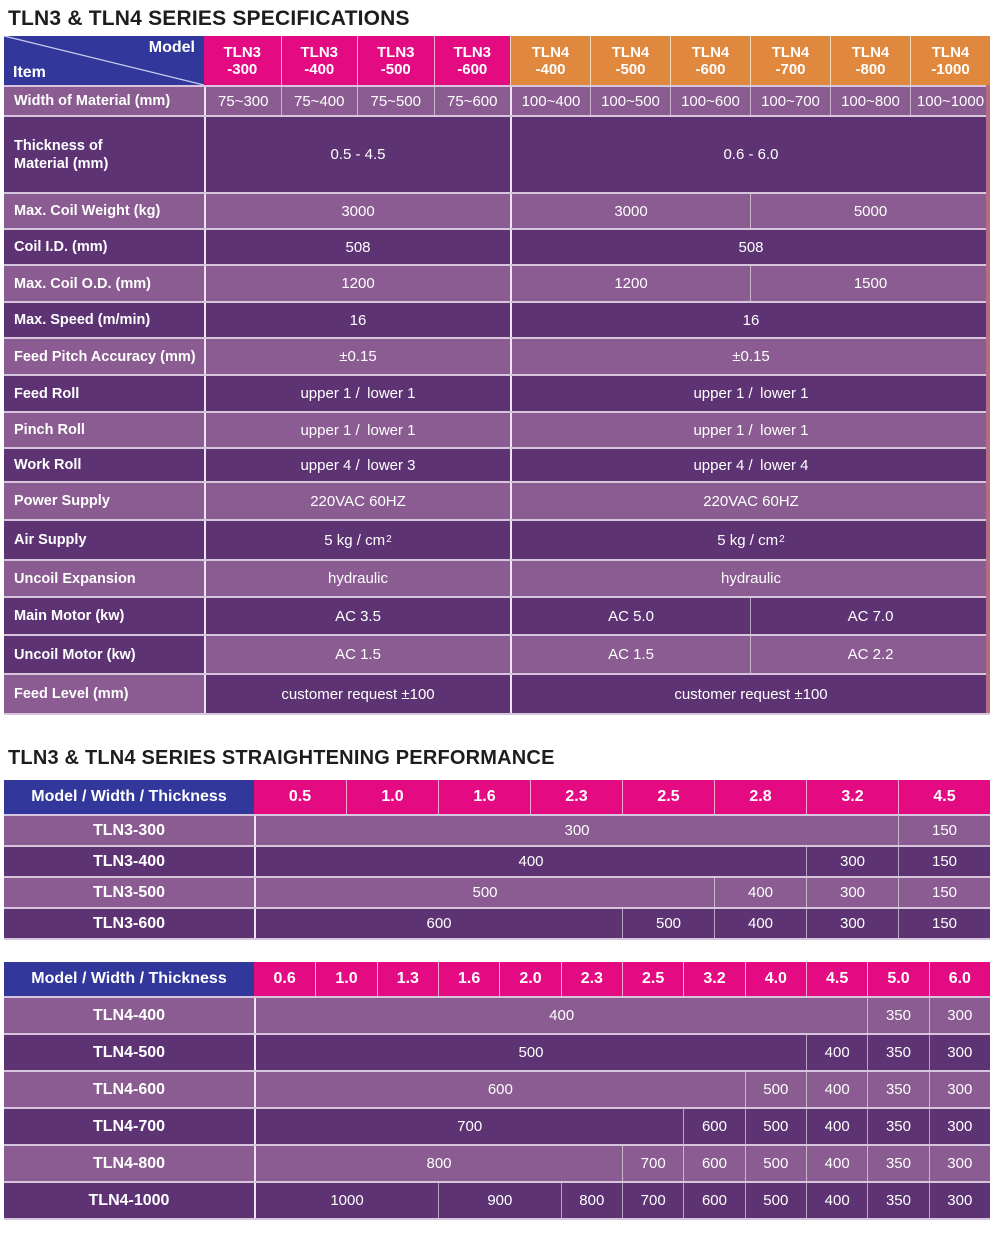 The image size is (990, 1243). I want to click on spec-value-cell: ±0.15, so click(750, 356).